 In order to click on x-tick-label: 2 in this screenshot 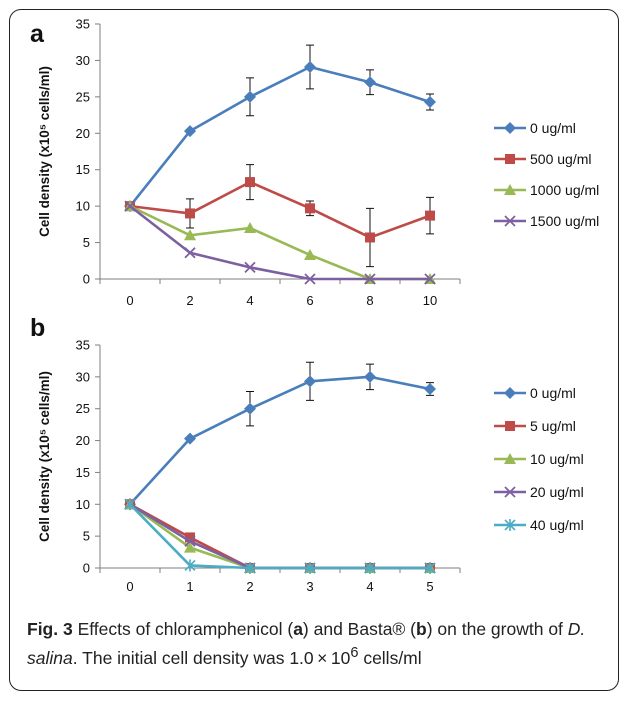, I will do `click(189, 300)`.